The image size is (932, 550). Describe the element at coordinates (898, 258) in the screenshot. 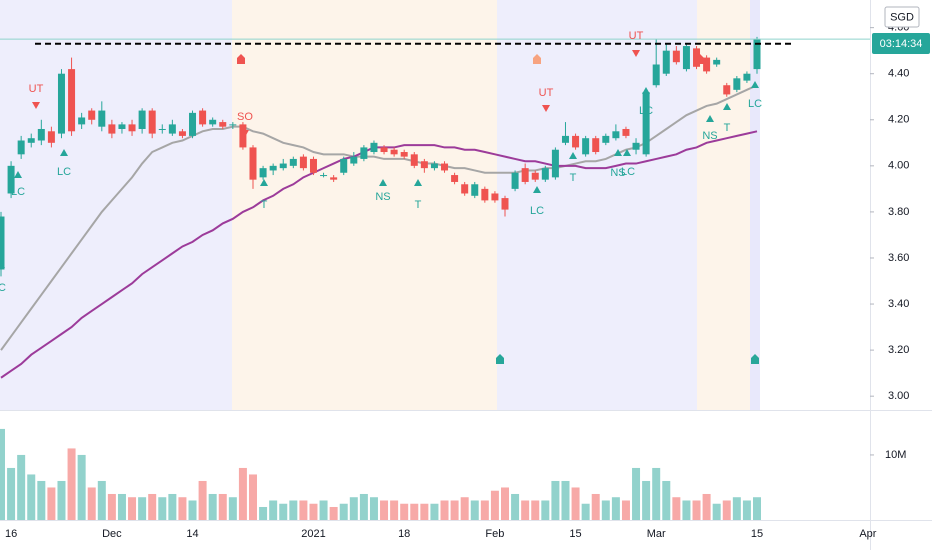

I see `y-tick-label: 3.60` at that location.